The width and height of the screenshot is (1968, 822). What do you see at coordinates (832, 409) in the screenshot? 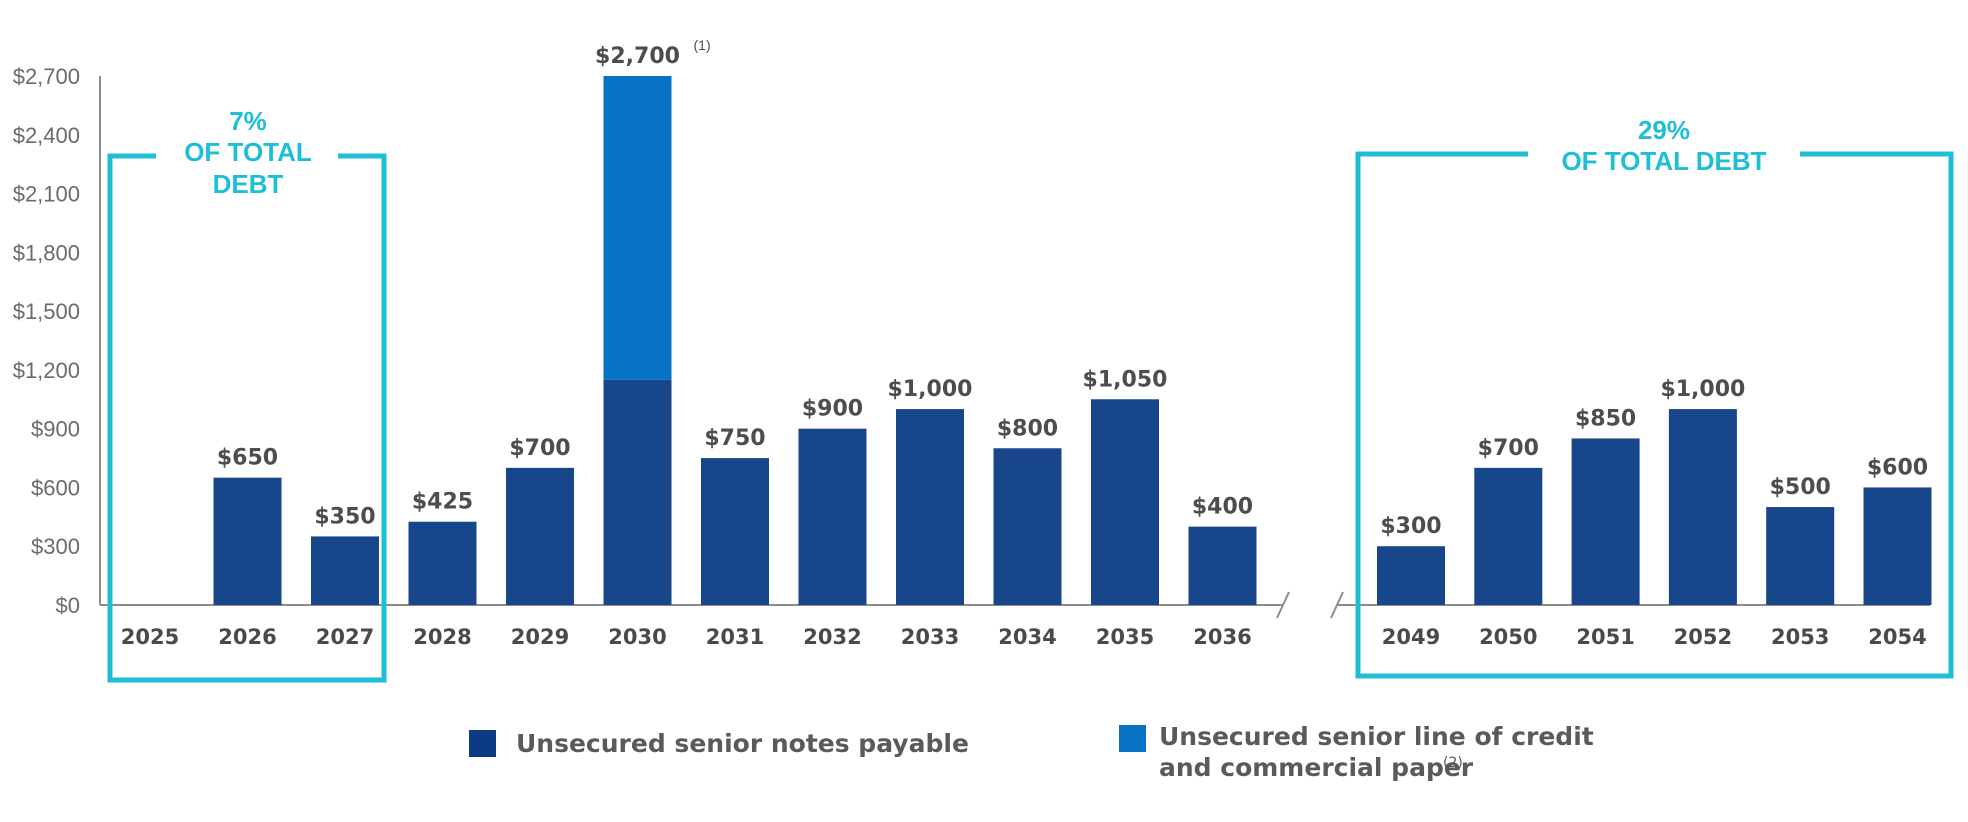
I see `bar-value-label: $900` at bounding box center [832, 409].